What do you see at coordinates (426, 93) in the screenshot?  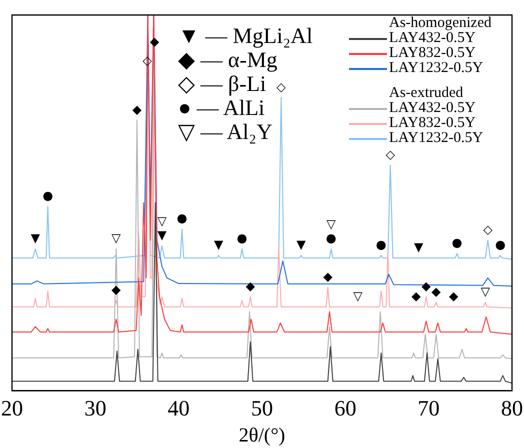 I see `annotation: As-extruded` at bounding box center [426, 93].